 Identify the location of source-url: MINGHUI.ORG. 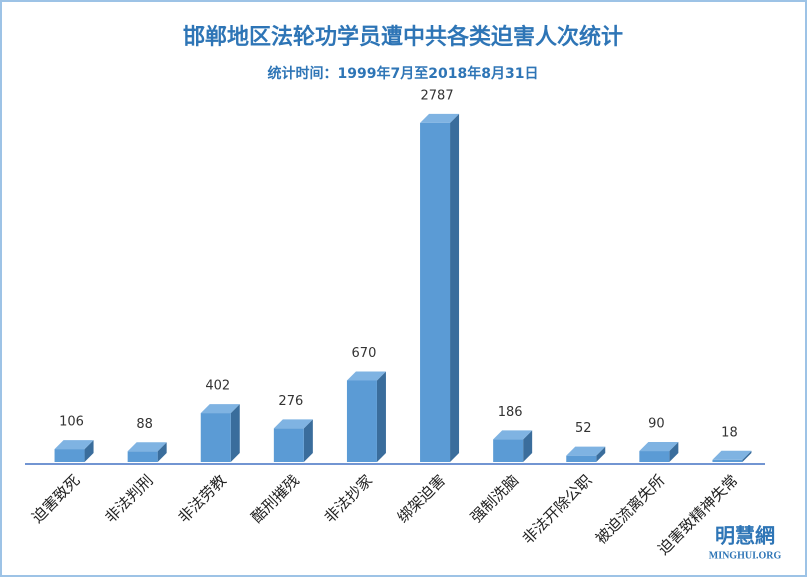
(745, 555).